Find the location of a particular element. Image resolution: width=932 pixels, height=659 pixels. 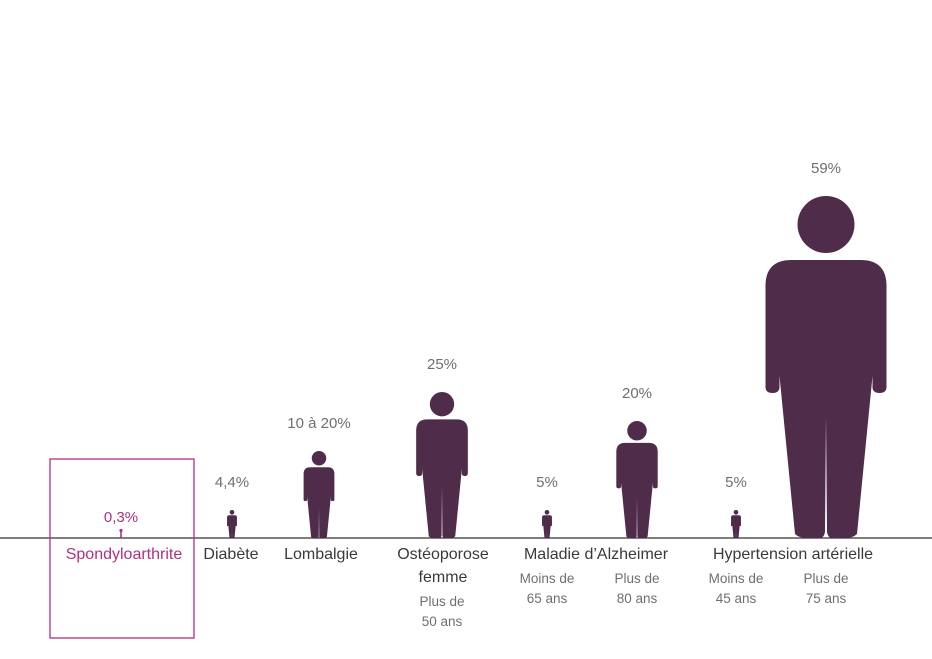

figure-marker-head-spondyloarthrite is located at coordinates (121, 530).